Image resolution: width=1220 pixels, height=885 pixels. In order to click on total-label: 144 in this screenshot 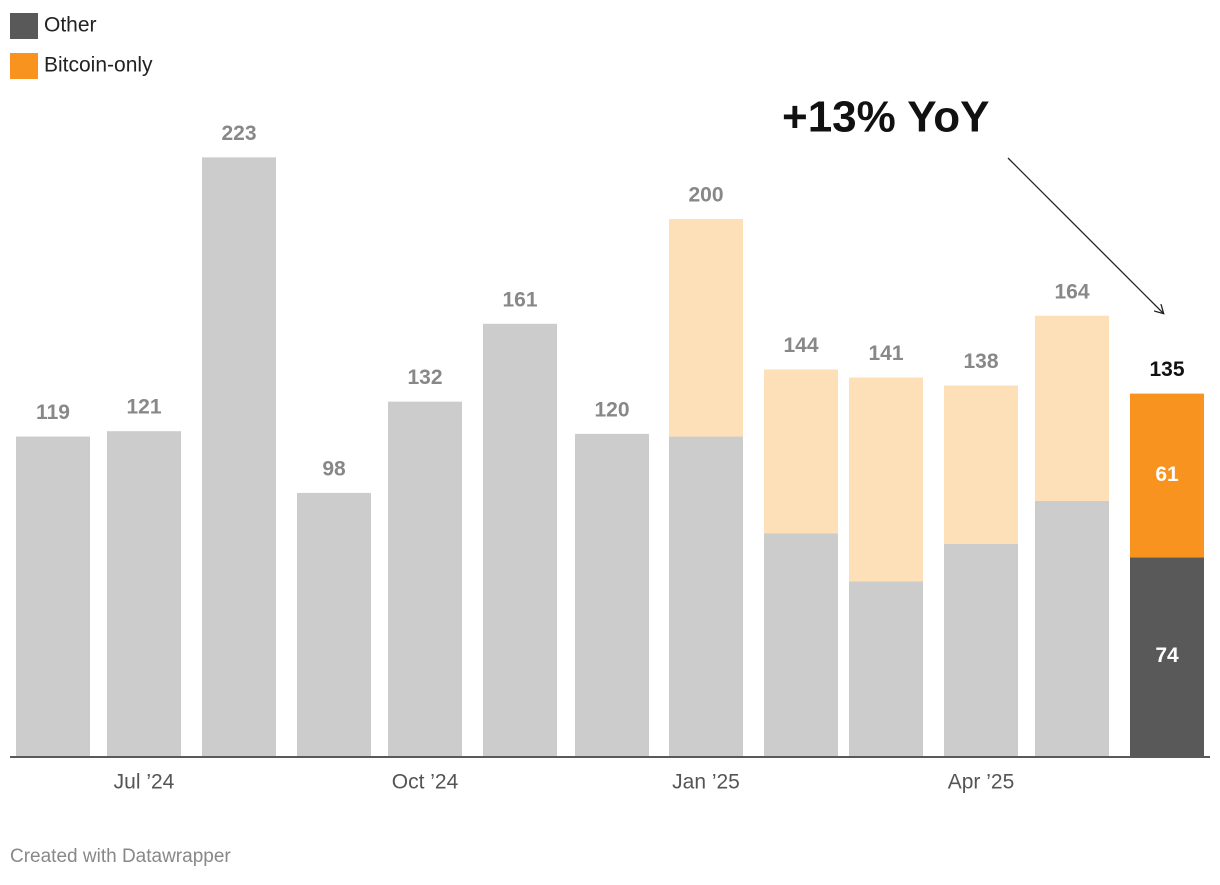, I will do `click(800, 345)`.